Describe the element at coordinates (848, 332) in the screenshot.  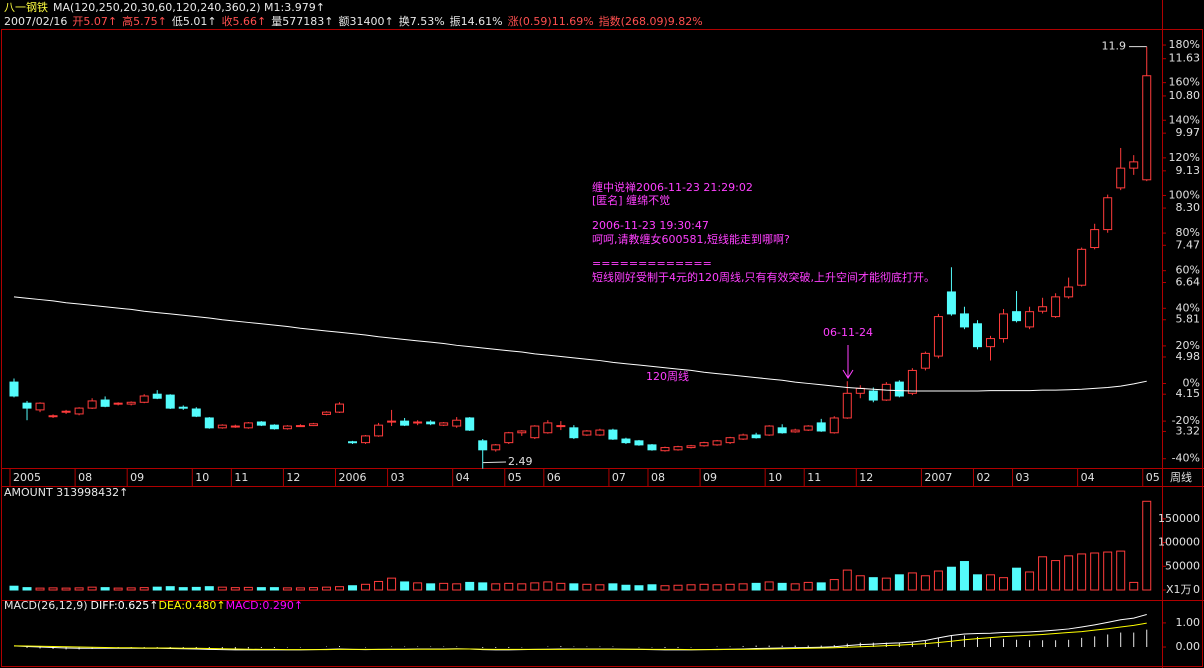
I see `marker-label: 06-11-24` at that location.